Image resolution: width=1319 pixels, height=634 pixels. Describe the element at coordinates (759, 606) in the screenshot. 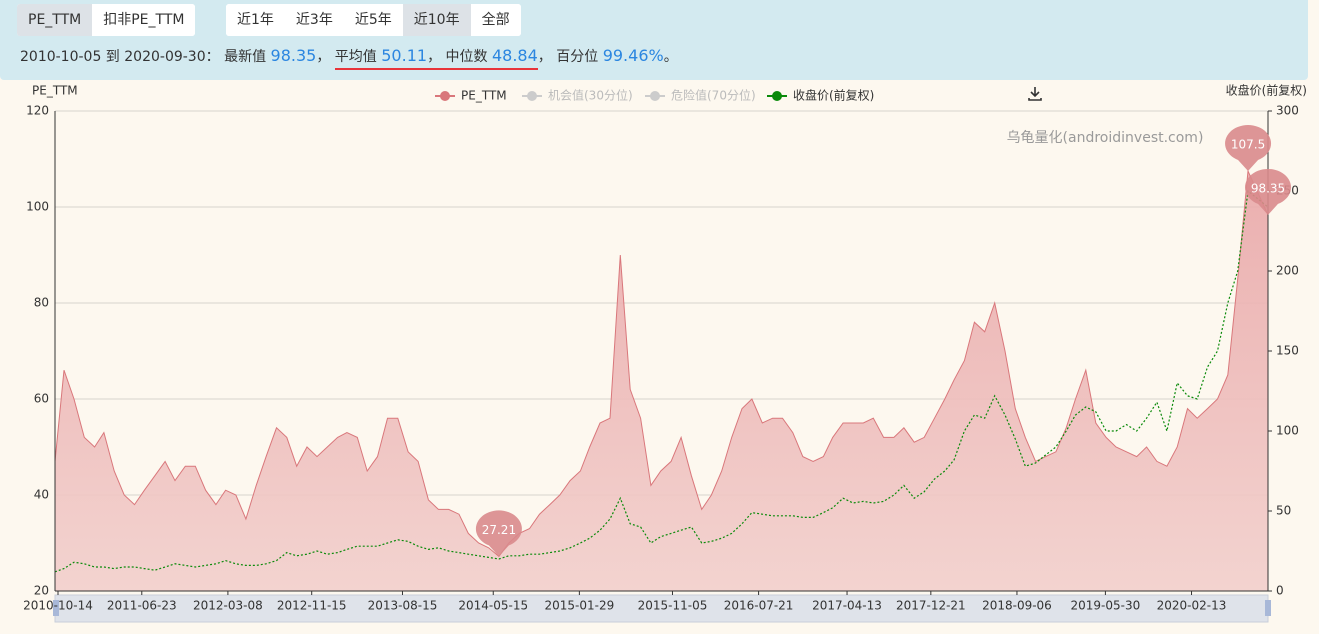

I see `x-tick-label: 2016-07-21` at that location.